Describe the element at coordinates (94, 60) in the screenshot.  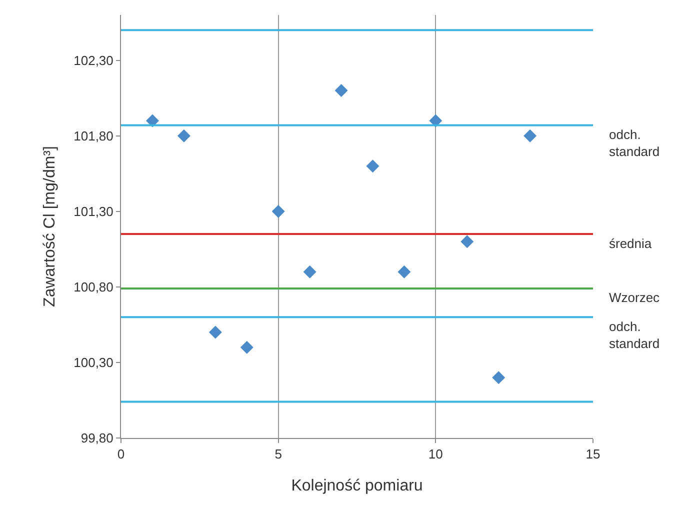
I see `y-tick-label: 102,30` at that location.